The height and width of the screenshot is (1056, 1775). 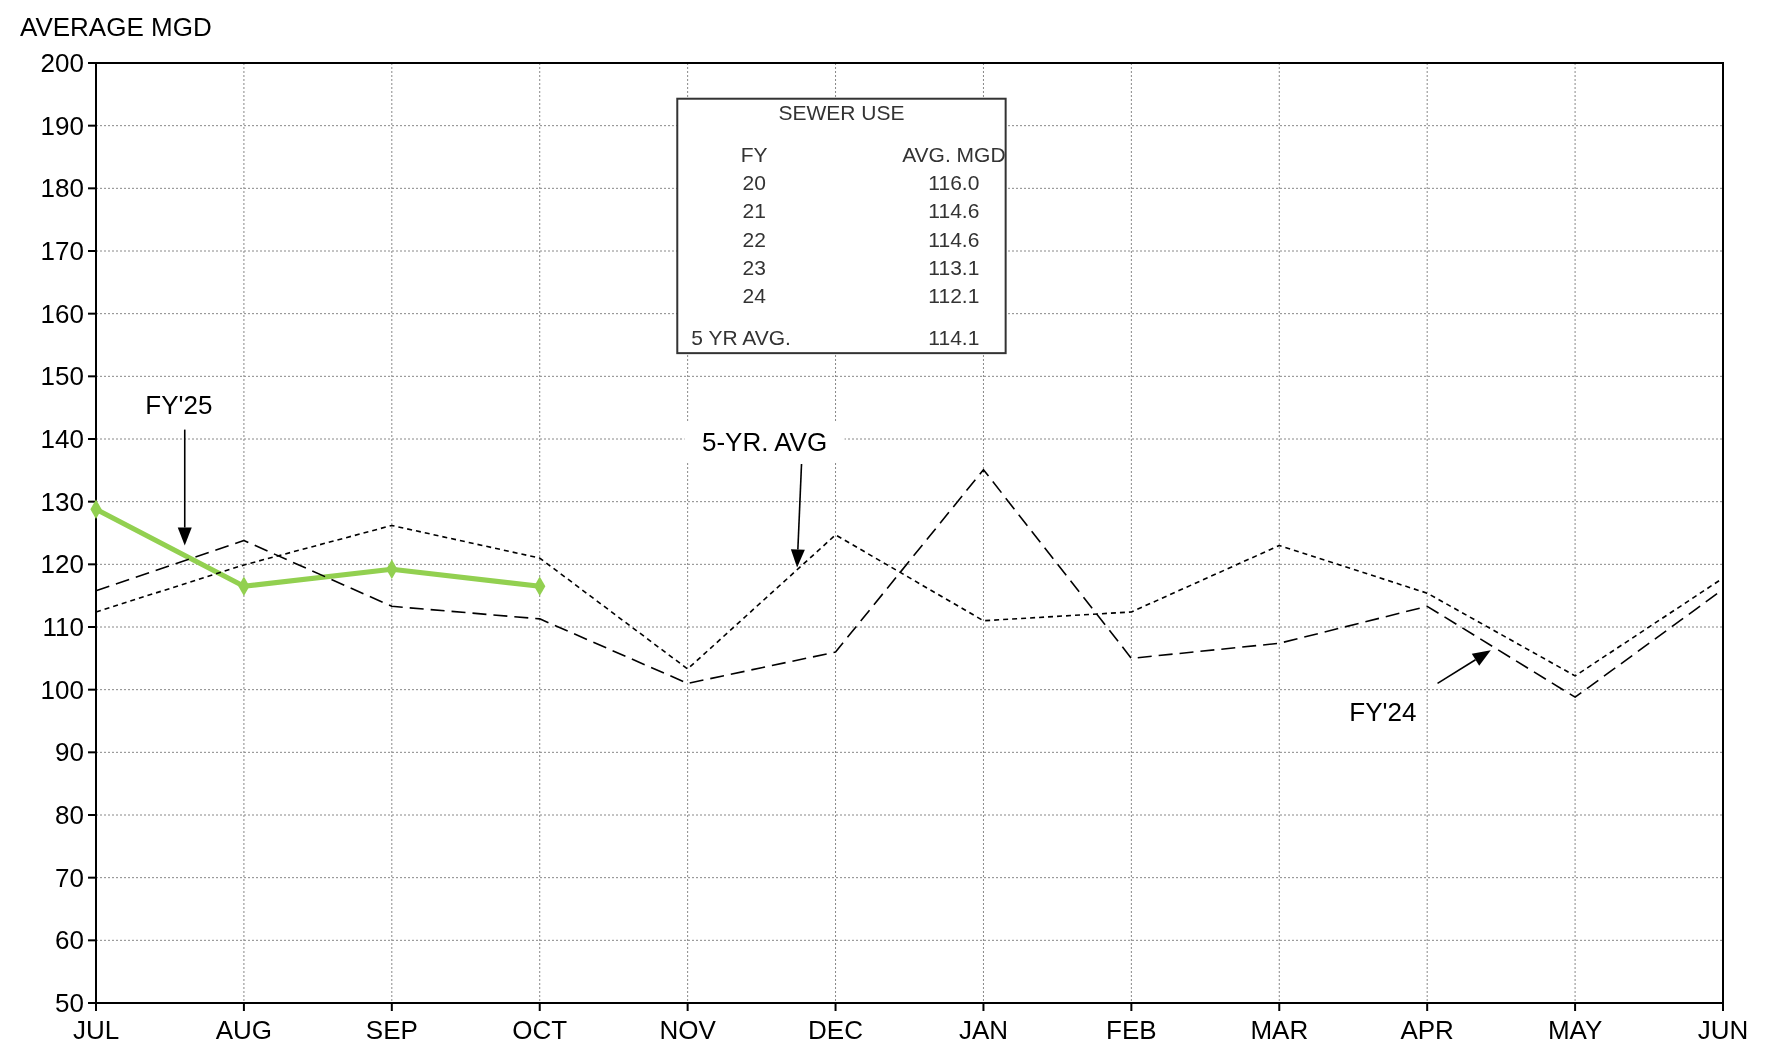 I want to click on y-tick-label: 80, so click(x=69, y=815).